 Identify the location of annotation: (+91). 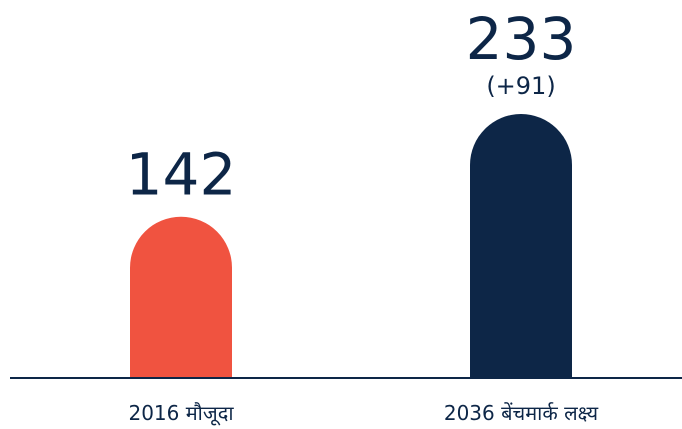
(520, 86).